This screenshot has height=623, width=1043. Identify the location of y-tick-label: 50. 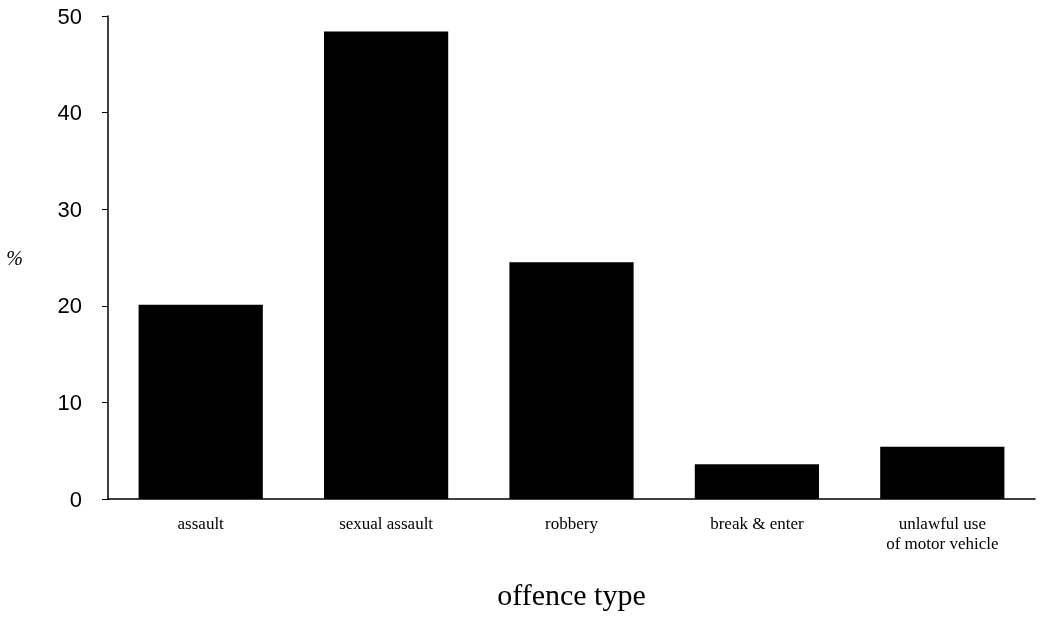
(69, 16).